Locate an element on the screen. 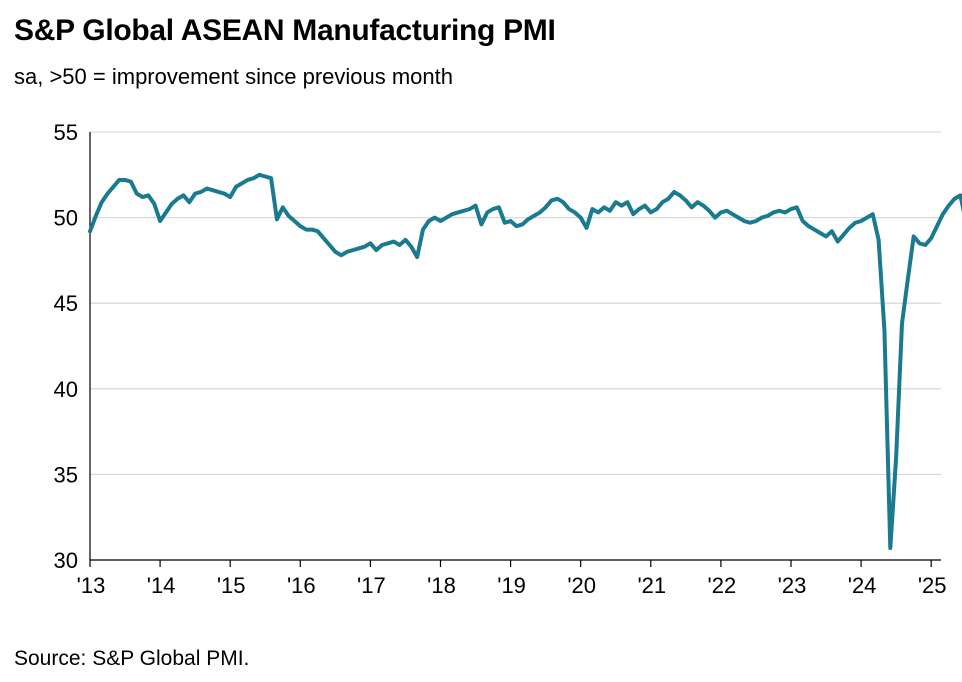 The image size is (962, 682). y-tick-label: 40 is located at coordinates (66, 389).